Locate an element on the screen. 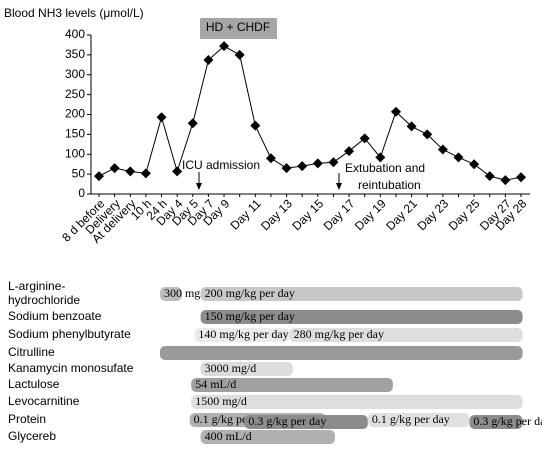 The width and height of the screenshot is (542, 455). dose-label: 200 mg/kg per day is located at coordinates (250, 293).